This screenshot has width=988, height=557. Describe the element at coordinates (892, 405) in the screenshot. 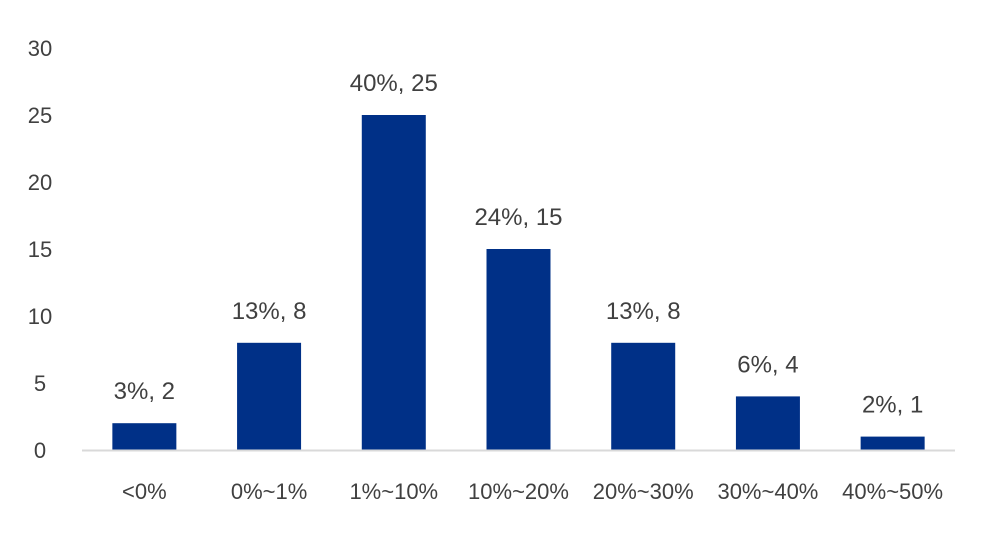

I see `data-label: 2%, 1` at that location.